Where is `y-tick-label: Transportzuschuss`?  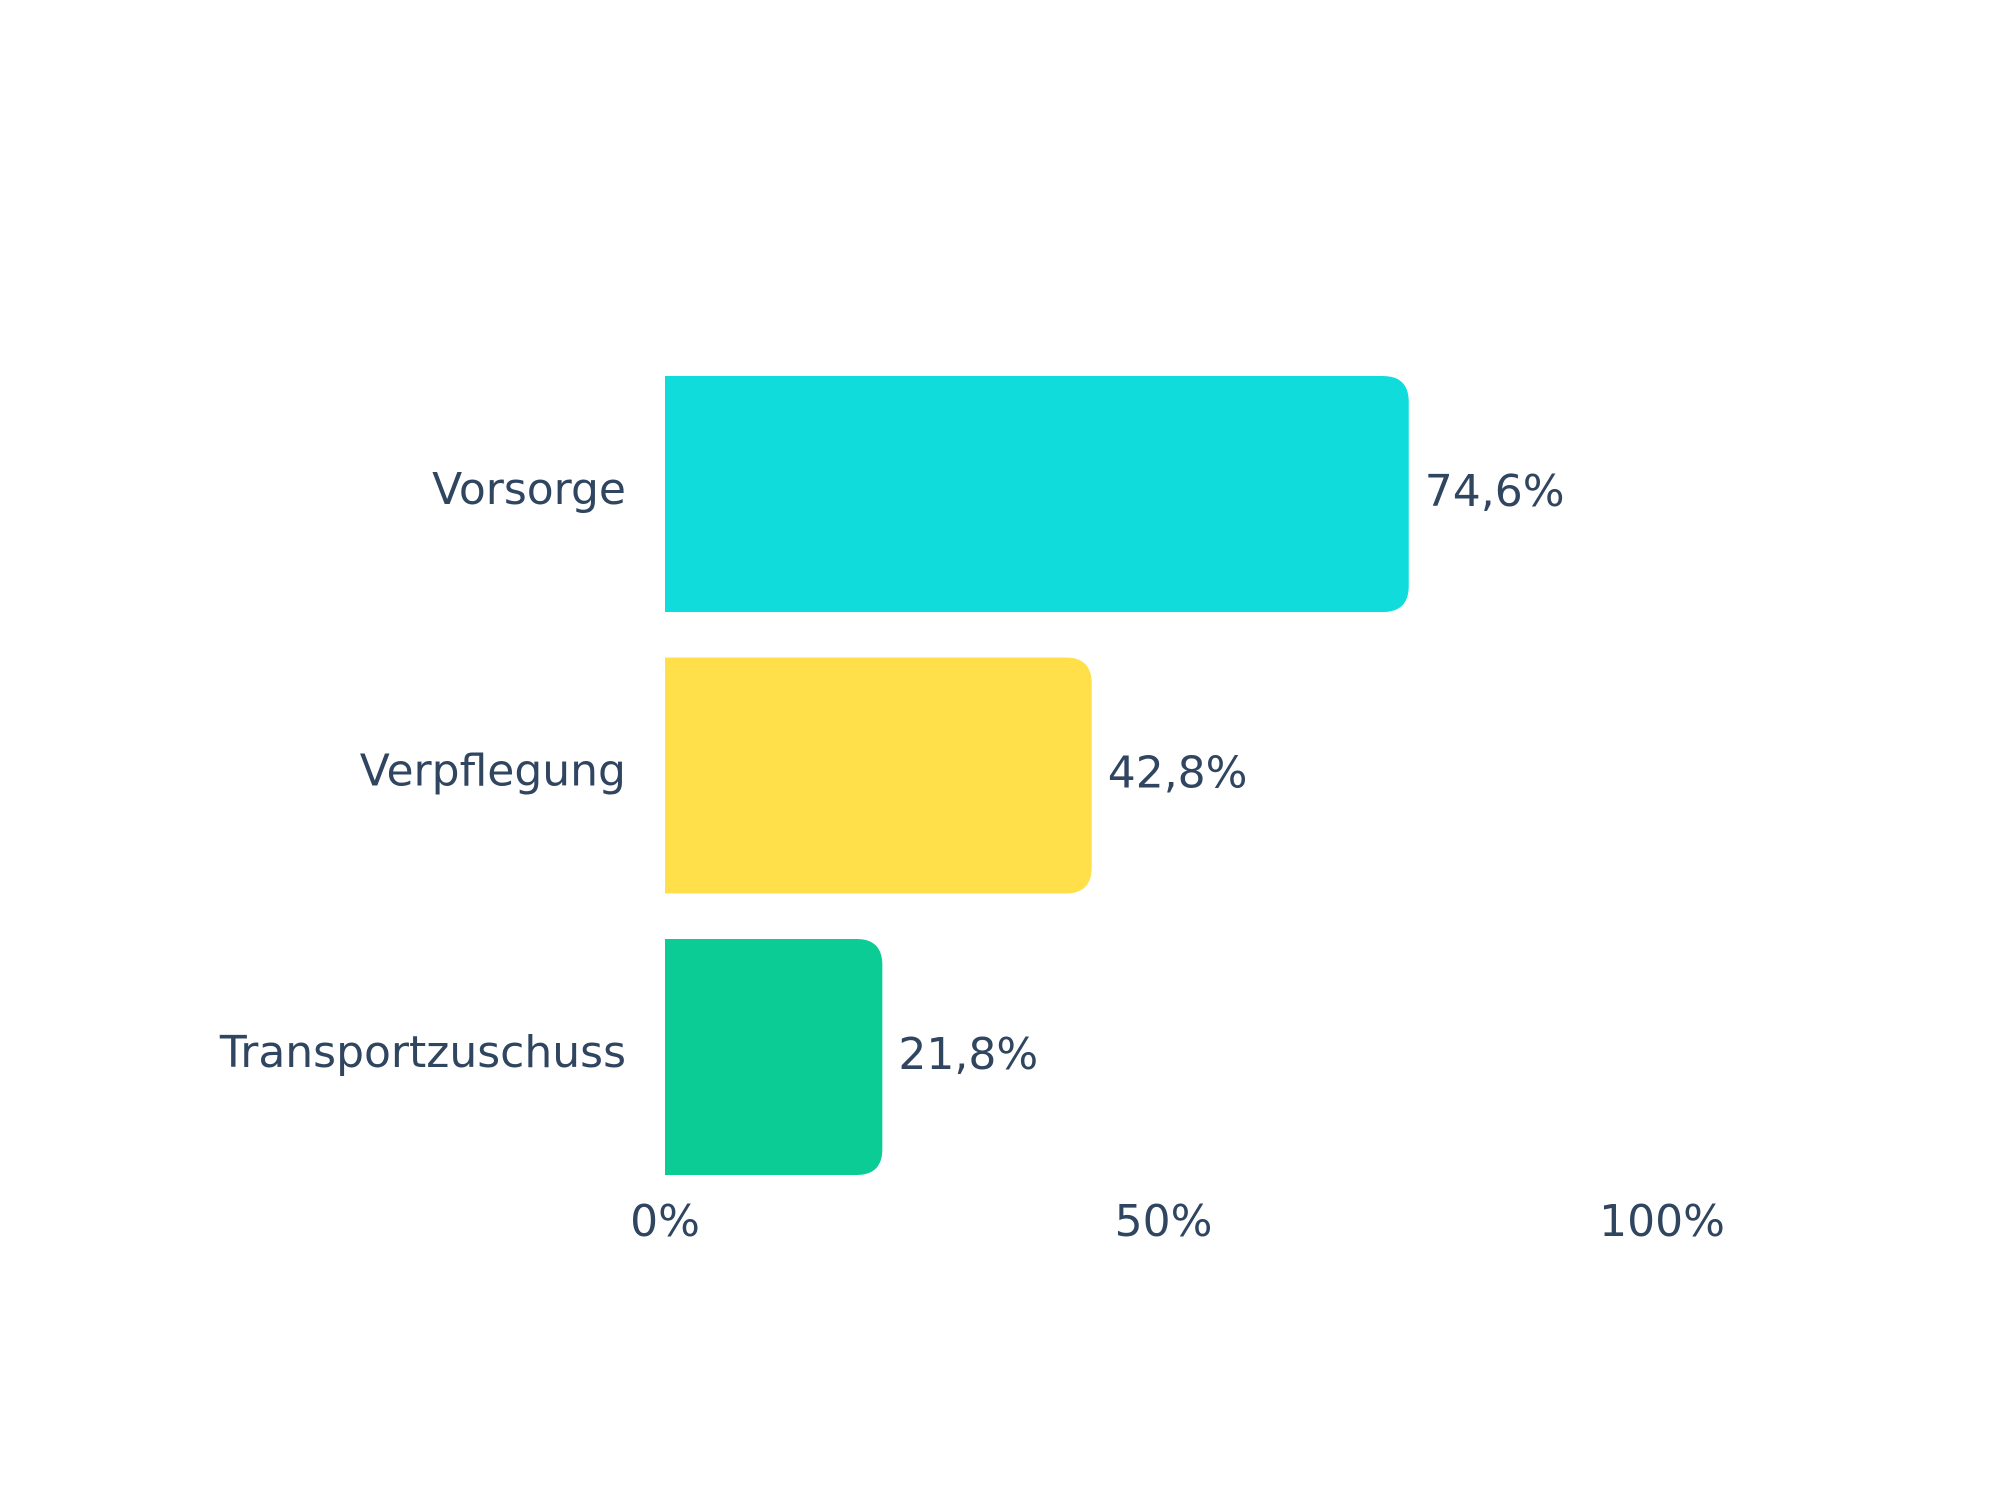
y-tick-label: Transportzuschuss is located at coordinates (422, 1052).